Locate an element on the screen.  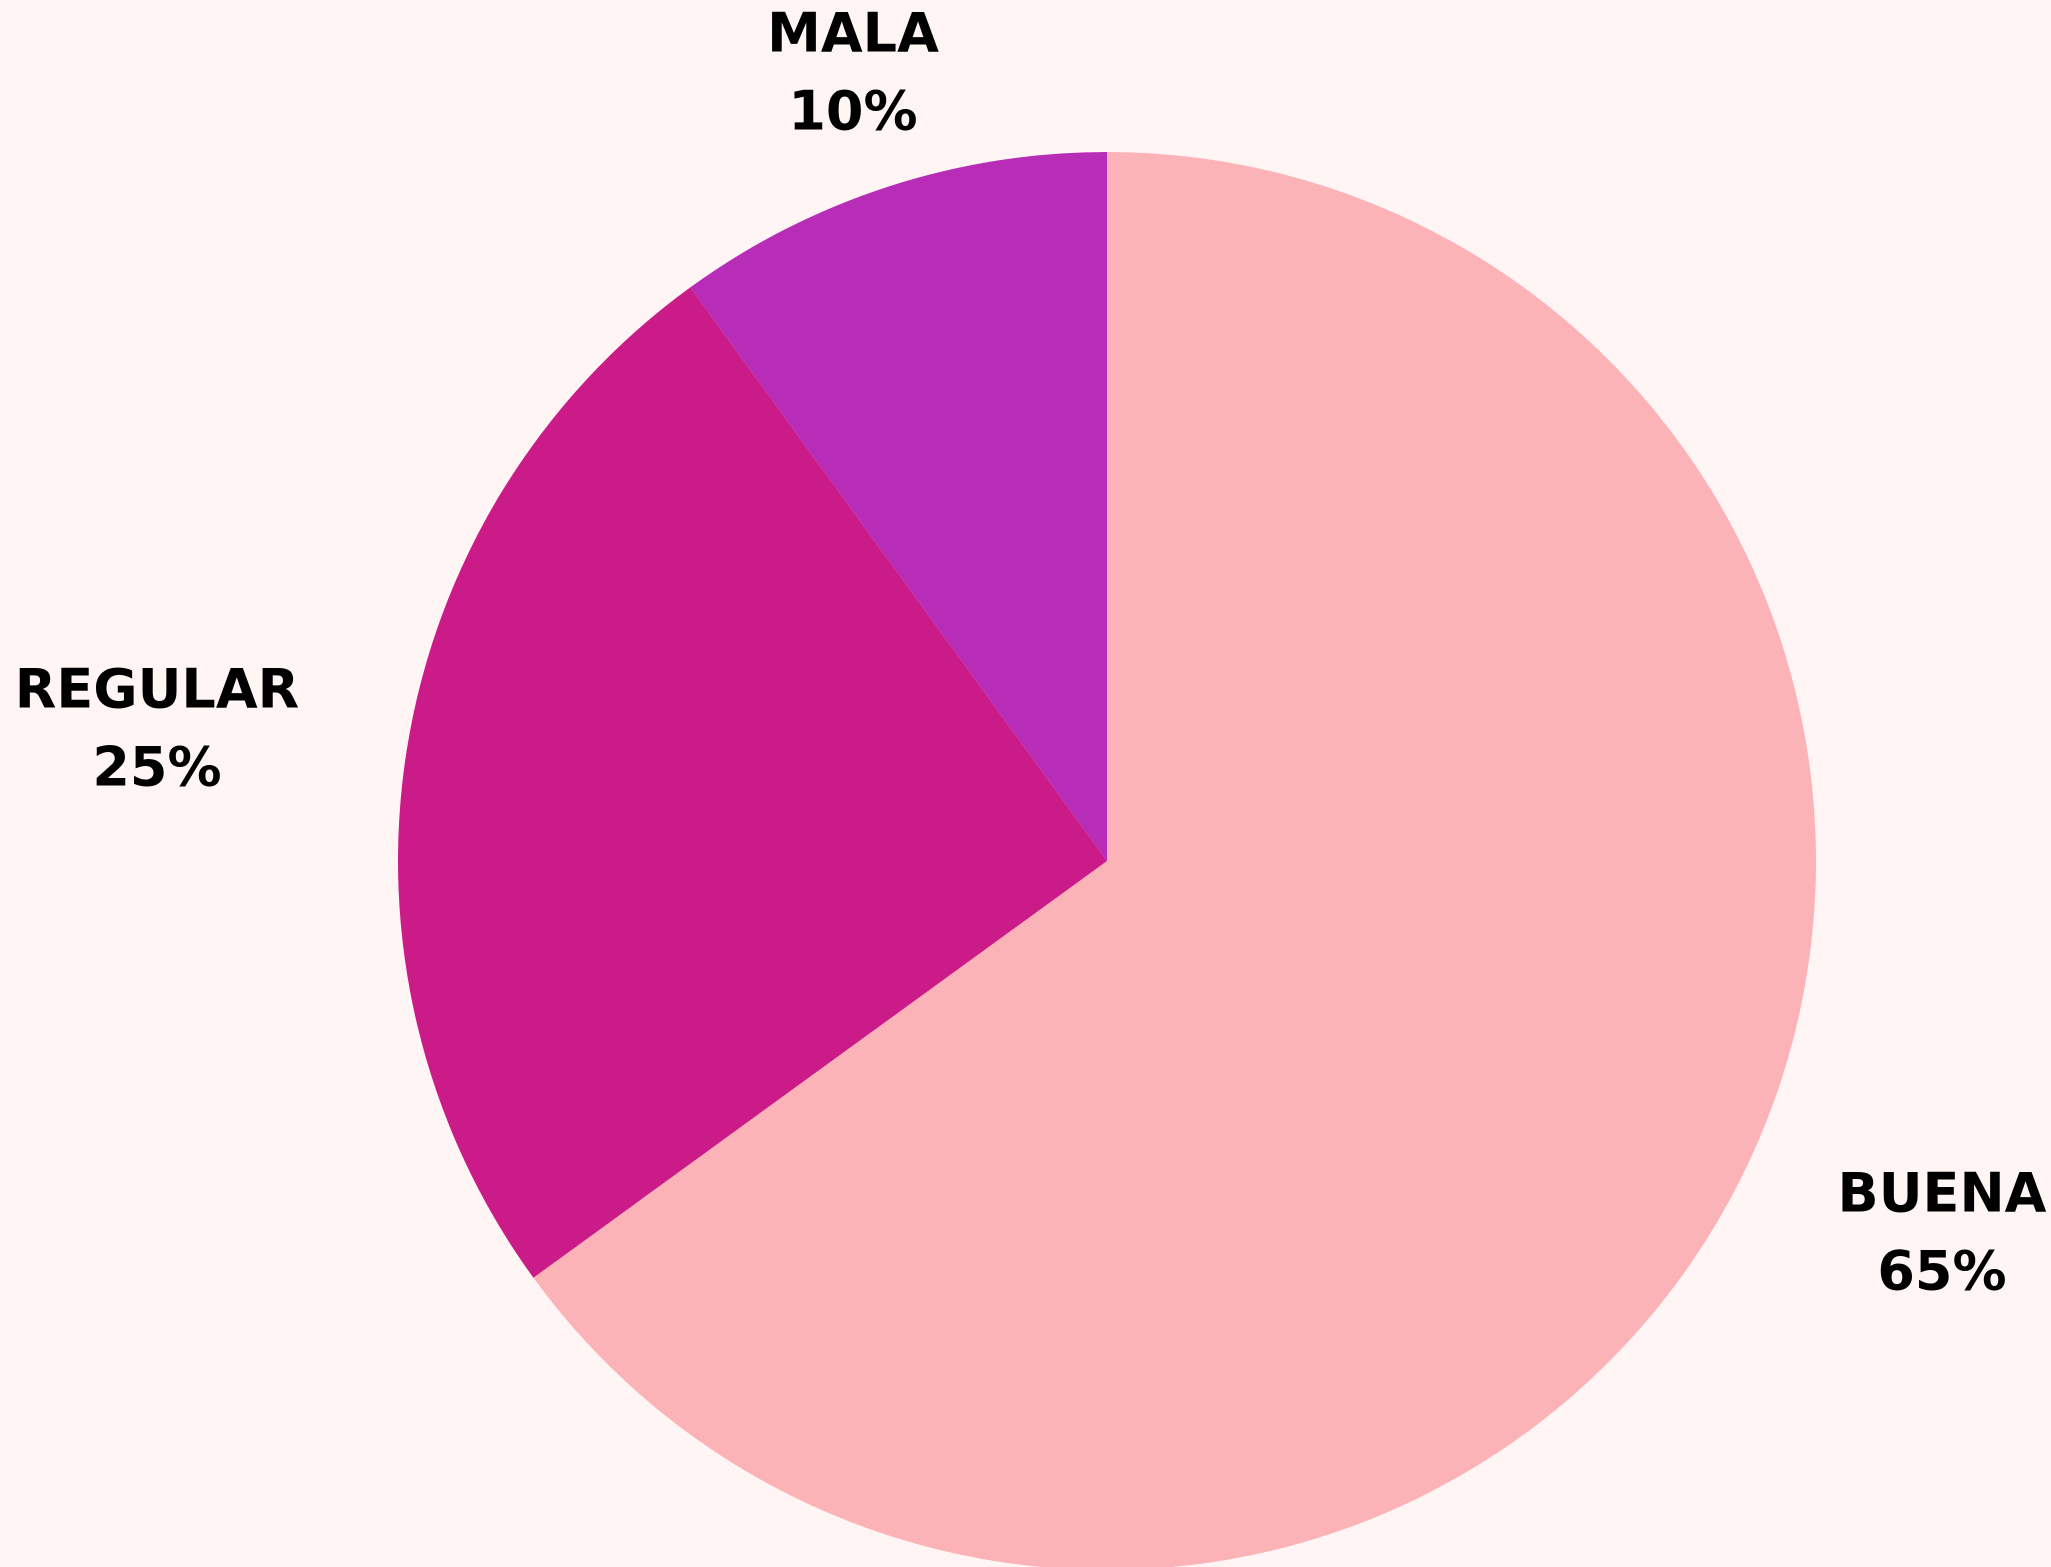
slice-label: MALA is located at coordinates (853, 33).